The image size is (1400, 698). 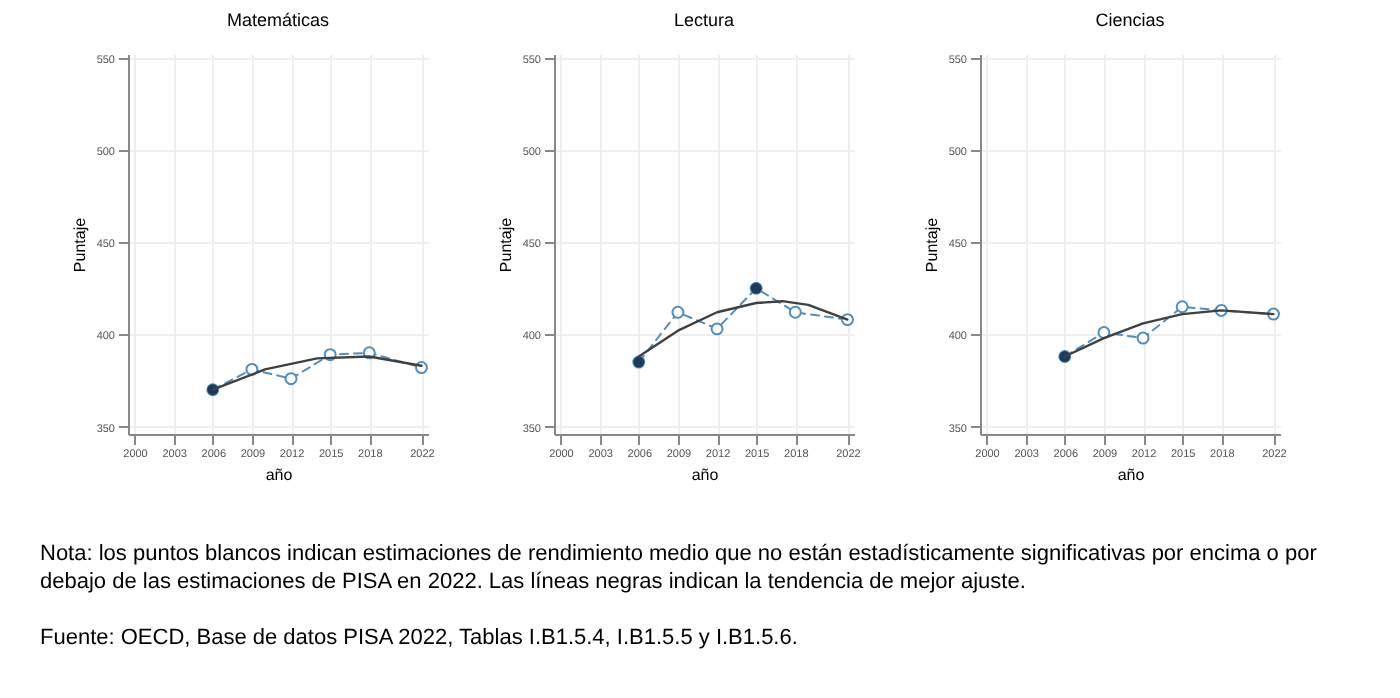 I want to click on chart-title: Lectura, so click(x=704, y=19).